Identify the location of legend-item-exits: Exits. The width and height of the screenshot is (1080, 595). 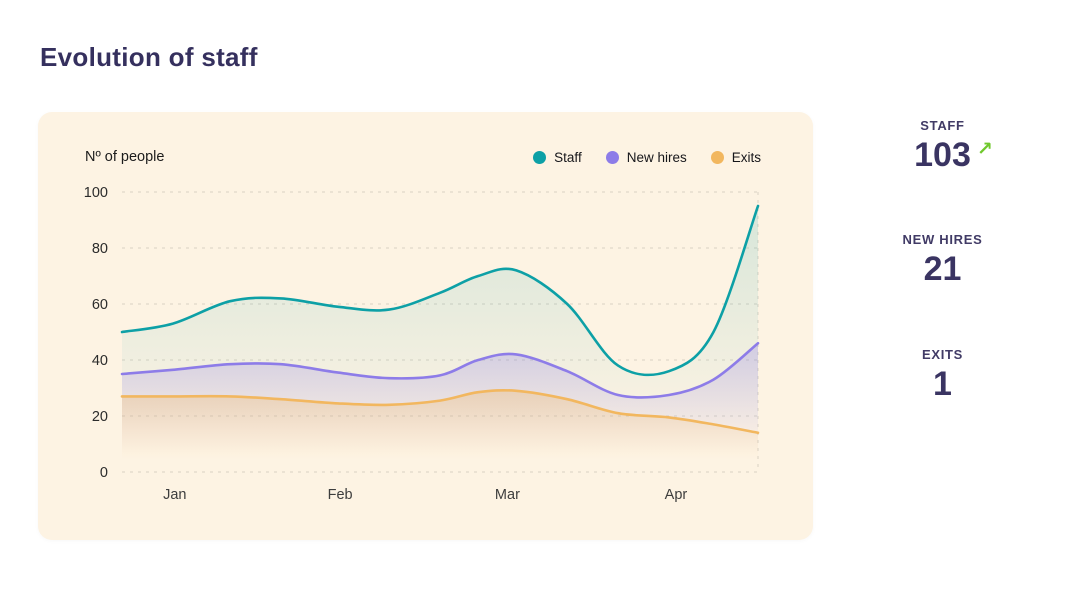
(735, 157).